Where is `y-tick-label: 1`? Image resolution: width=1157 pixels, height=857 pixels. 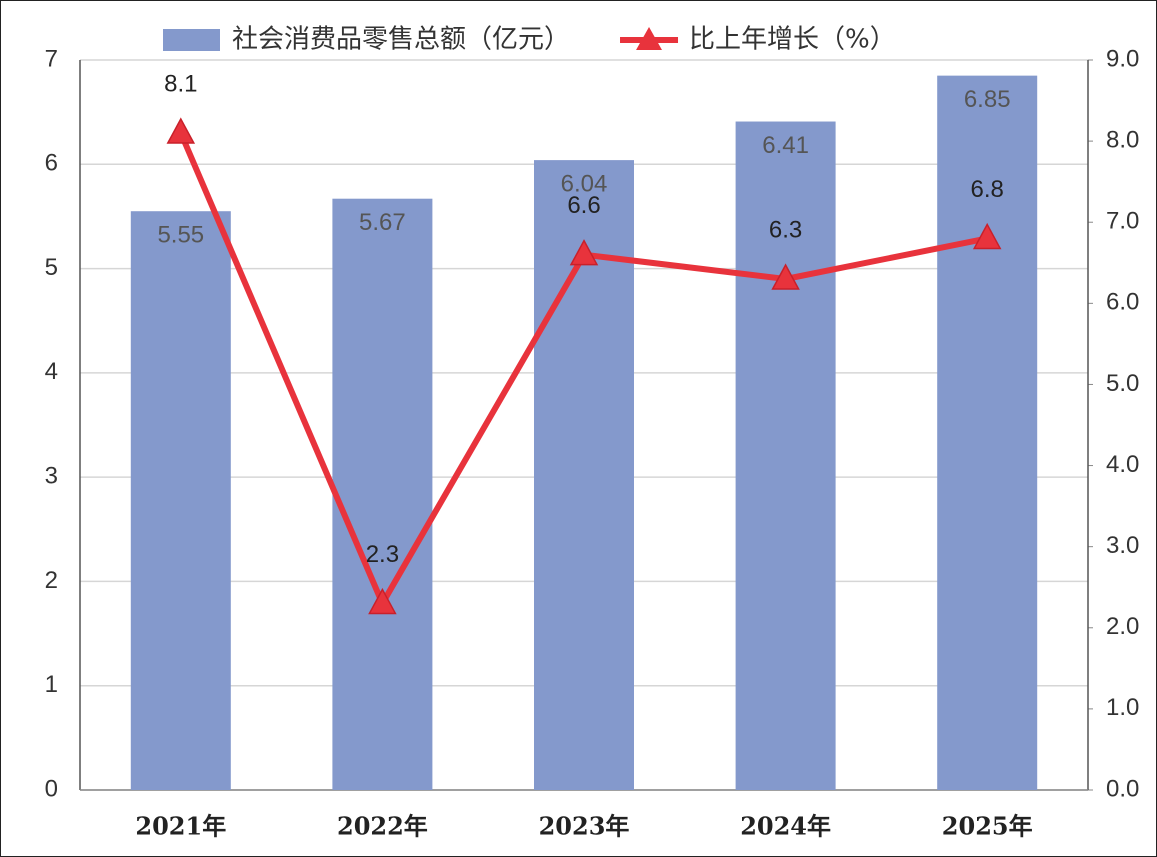
y-tick-label: 1 is located at coordinates (51, 684).